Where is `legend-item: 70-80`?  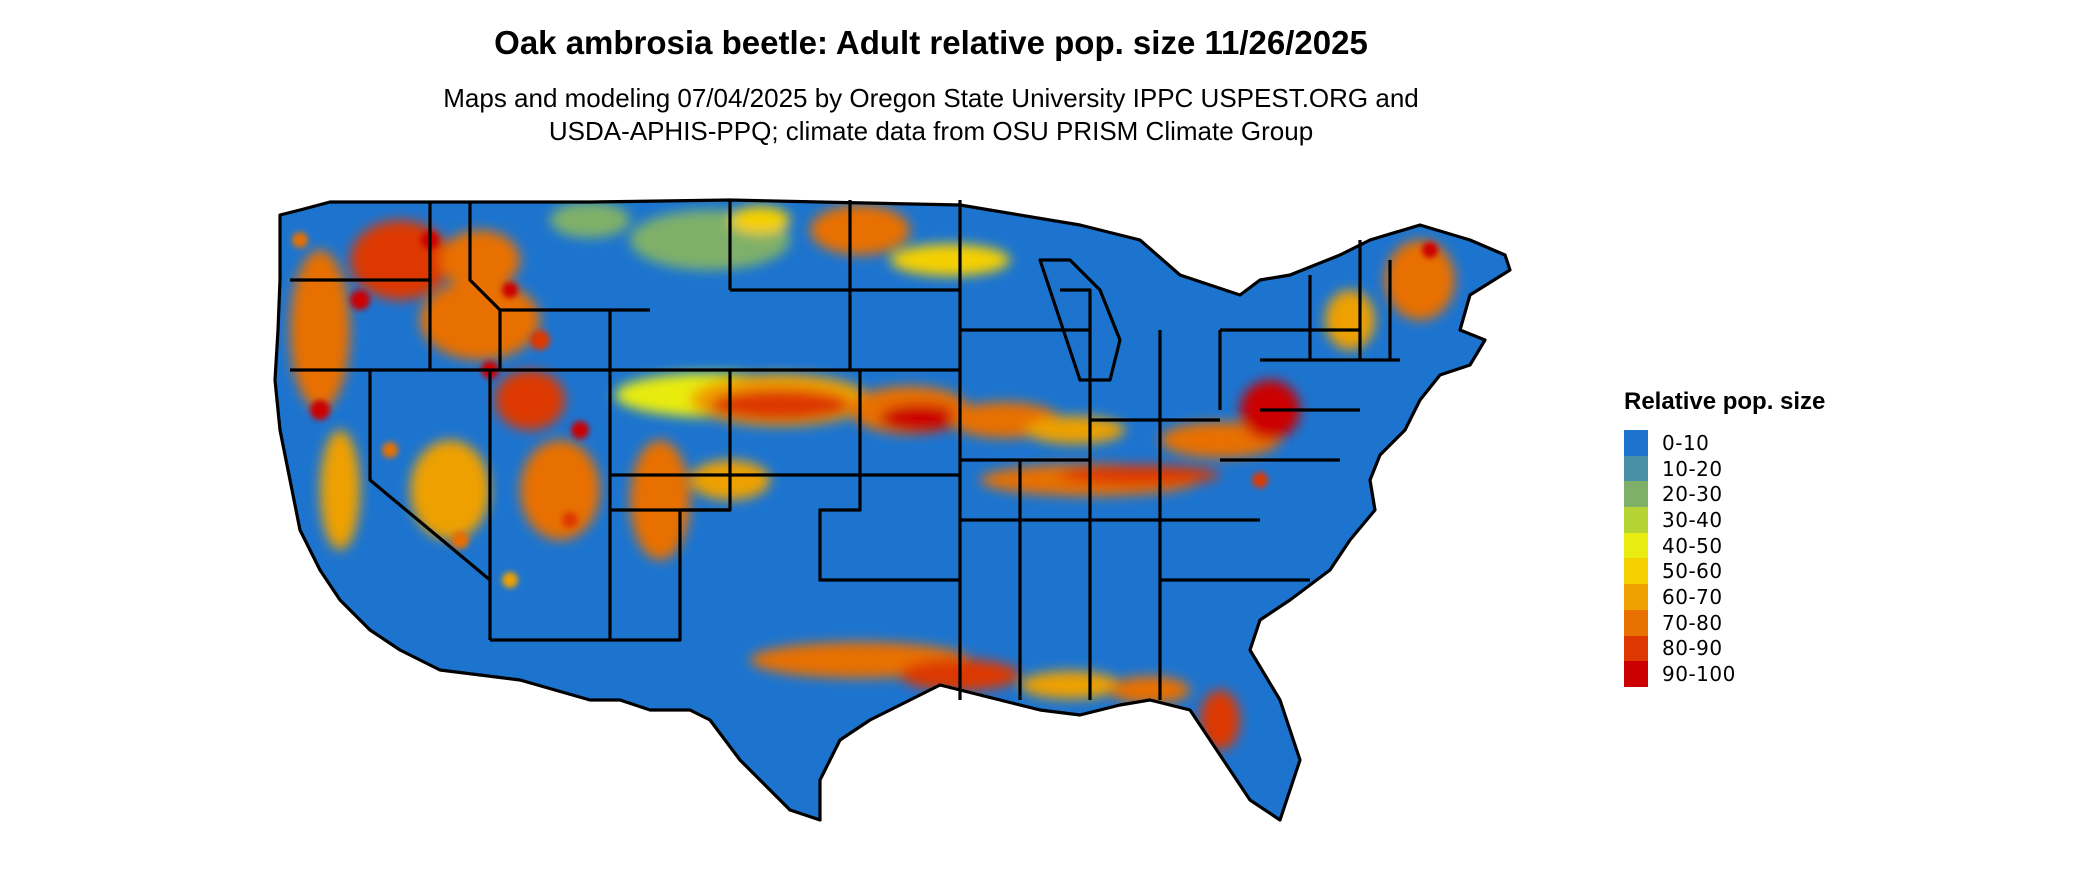
legend-item: 70-80 is located at coordinates (1774, 622).